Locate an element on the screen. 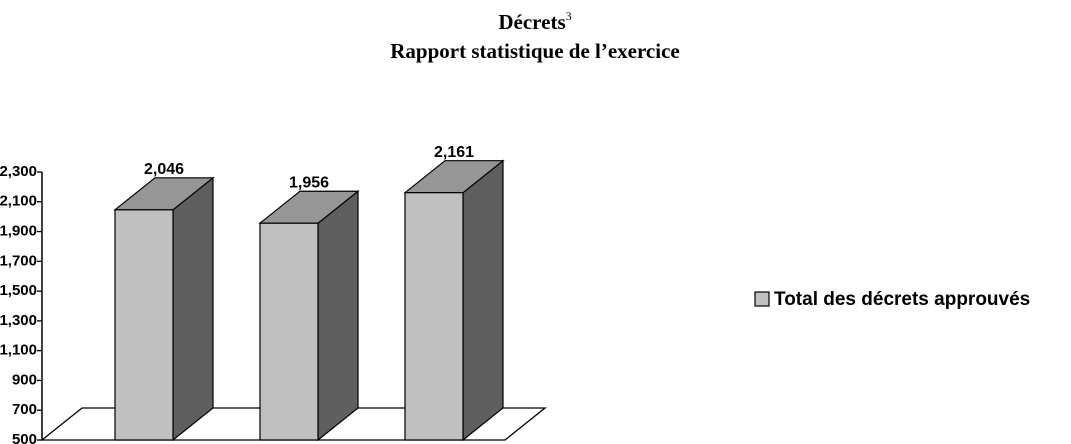  chart-title: Décrets3 is located at coordinates (534, 21).